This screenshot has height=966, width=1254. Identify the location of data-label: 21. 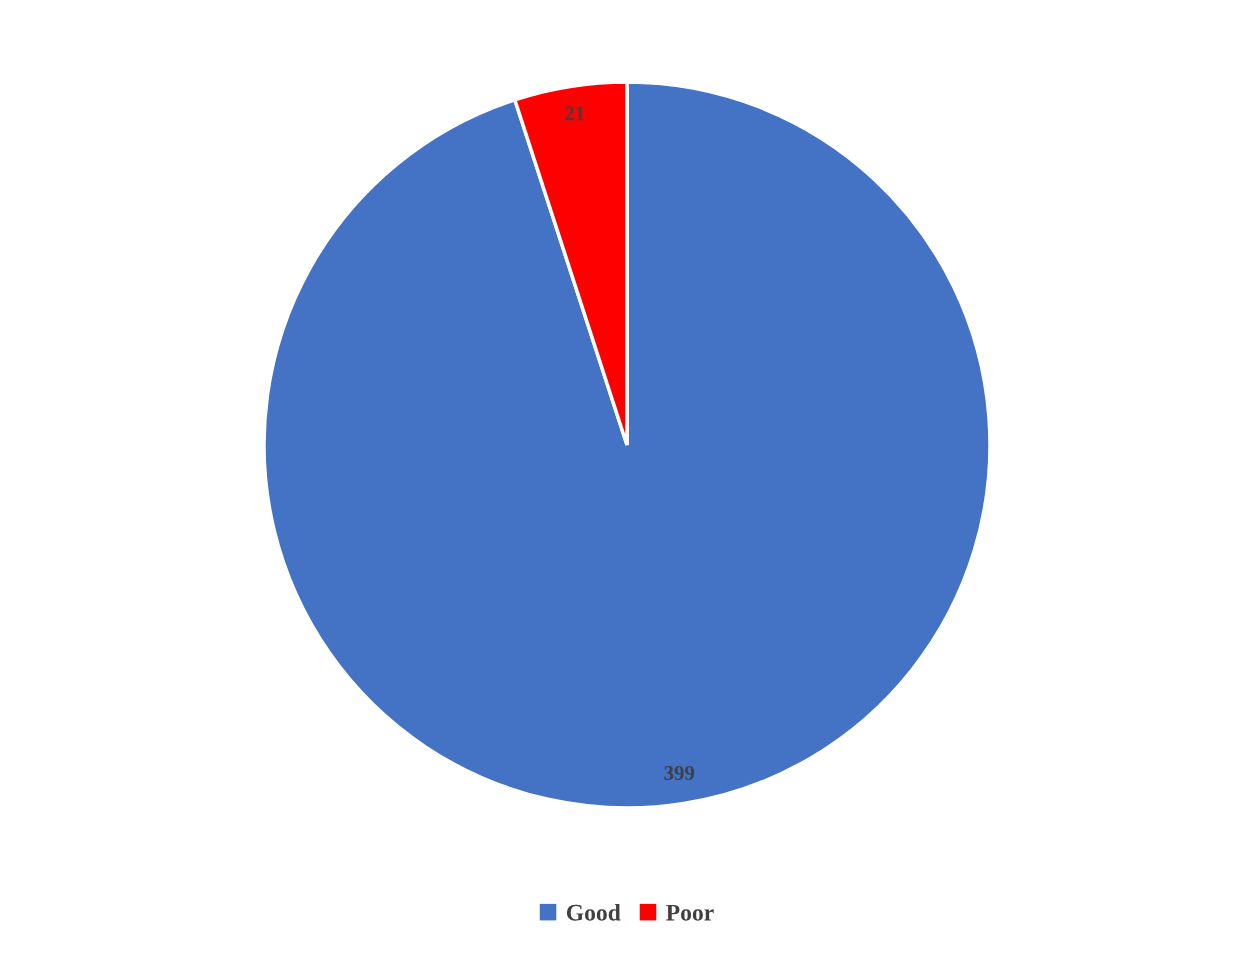
(575, 113).